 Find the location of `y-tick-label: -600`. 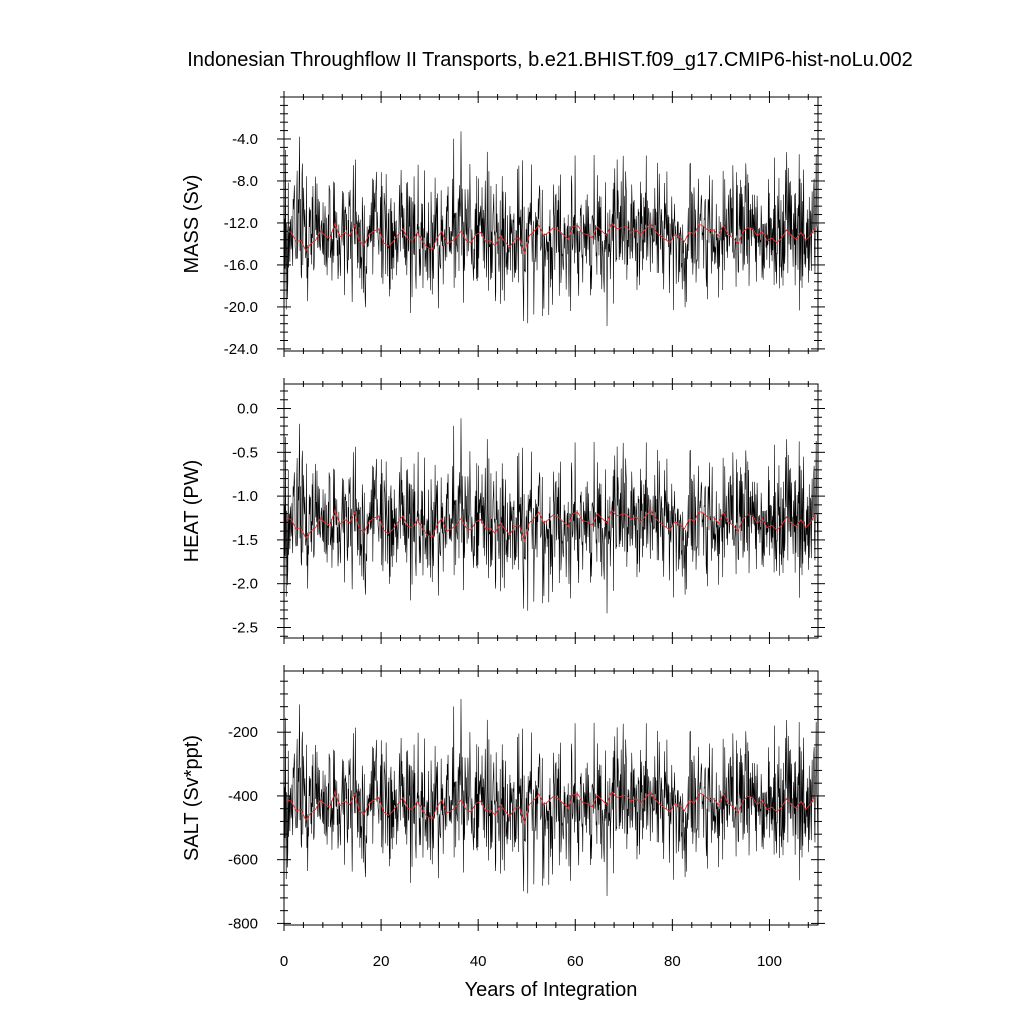

y-tick-label: -600 is located at coordinates (243, 860).